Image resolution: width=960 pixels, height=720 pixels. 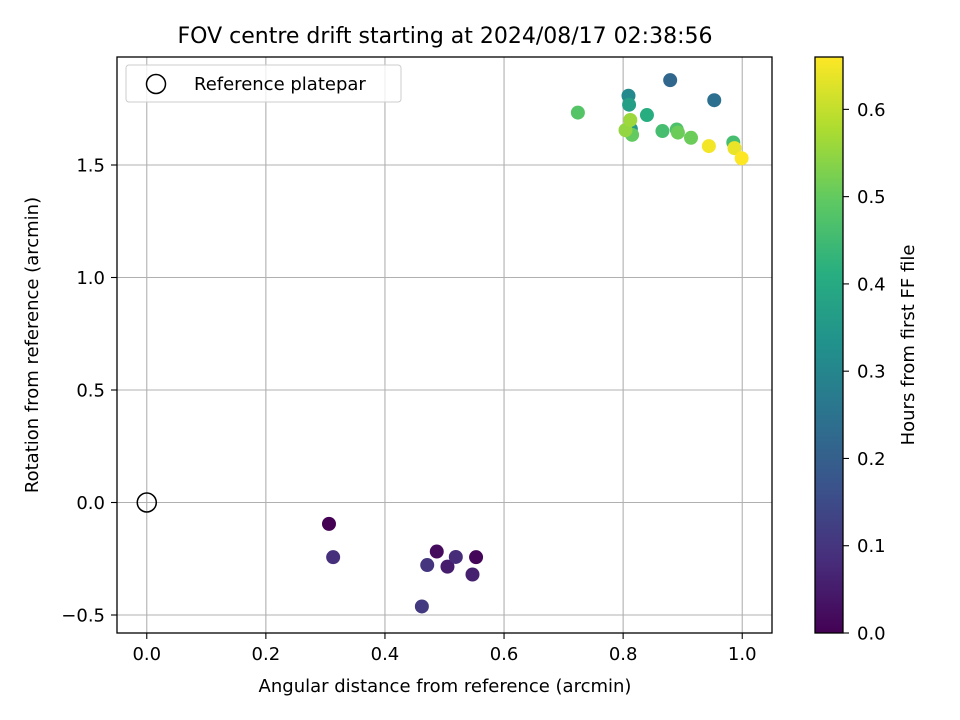 I want to click on y-tick-label: 1.0, so click(x=90, y=278).